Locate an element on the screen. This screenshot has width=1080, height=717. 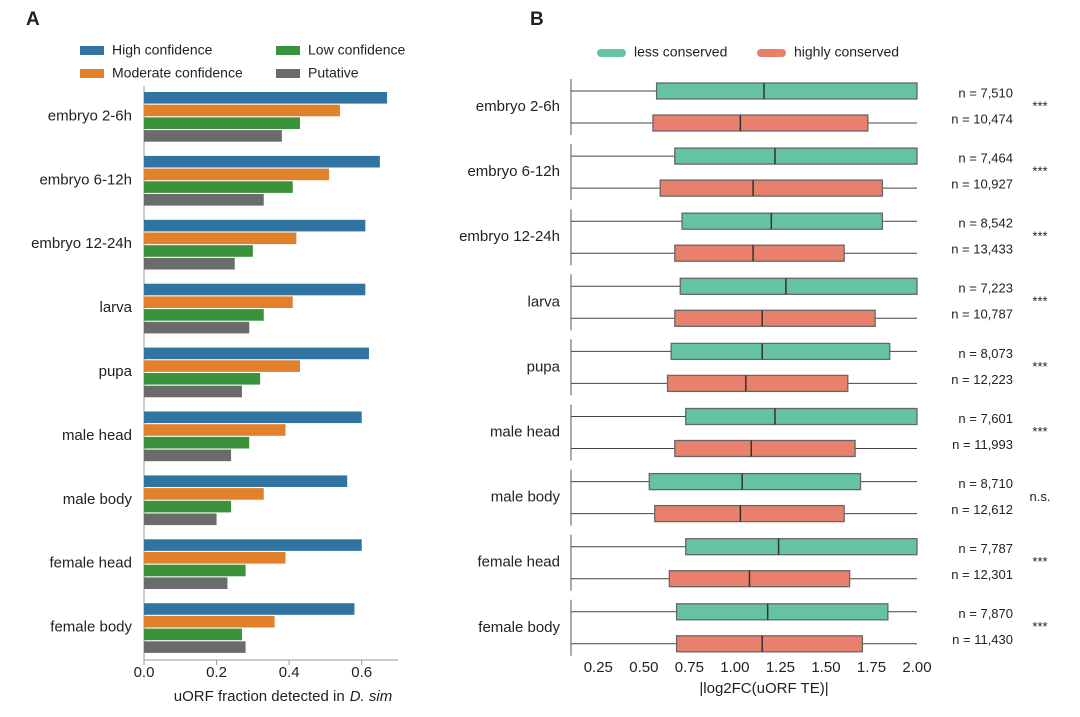
x-tick-label: 1.50 is located at coordinates (825, 667).